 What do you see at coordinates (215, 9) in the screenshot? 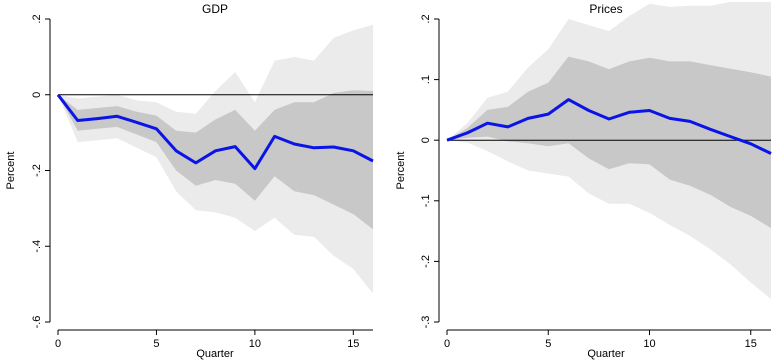
I see `chart-title: GDP` at bounding box center [215, 9].